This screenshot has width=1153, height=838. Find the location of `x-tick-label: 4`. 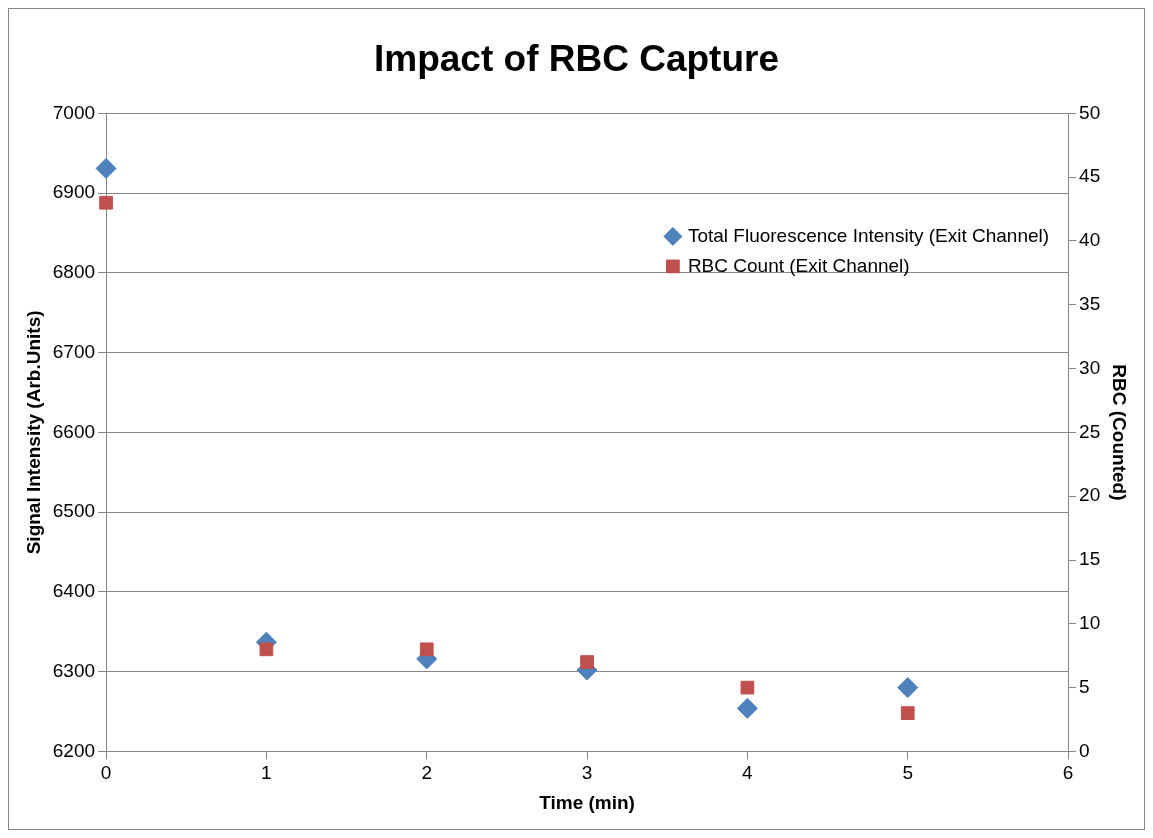

x-tick-label: 4 is located at coordinates (748, 773).